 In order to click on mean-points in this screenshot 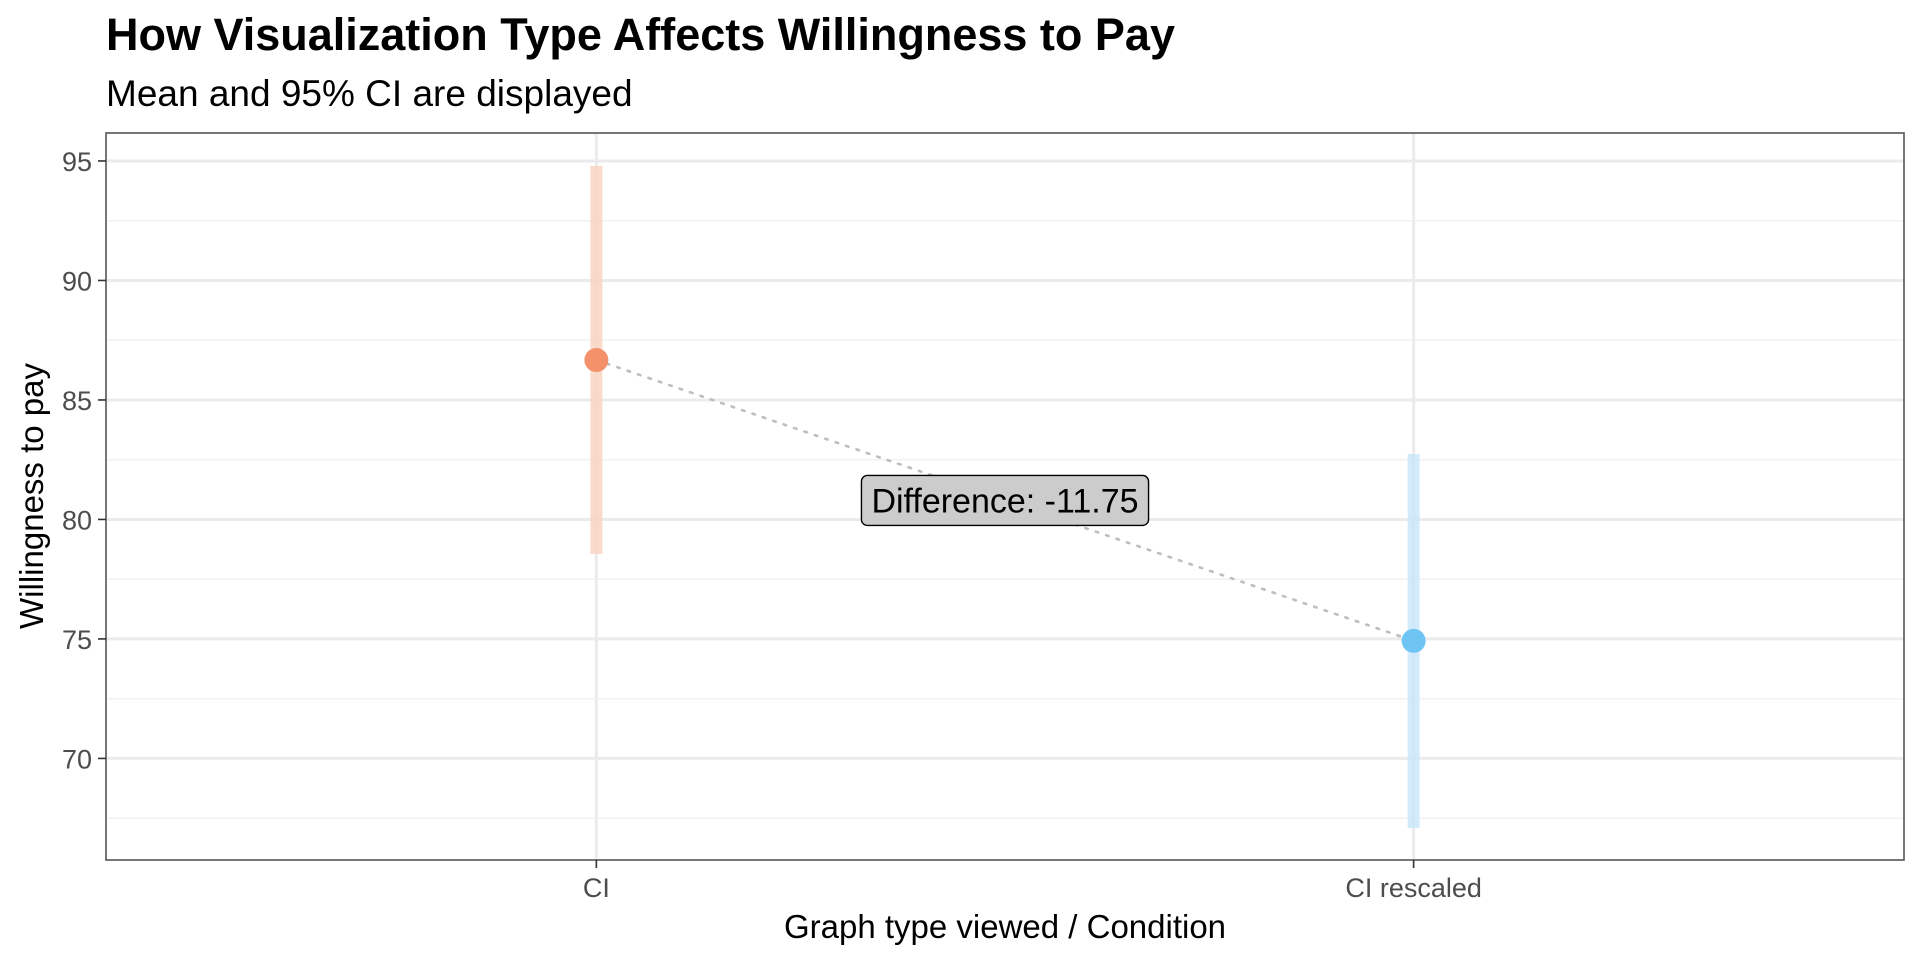, I will do `click(1005, 500)`.